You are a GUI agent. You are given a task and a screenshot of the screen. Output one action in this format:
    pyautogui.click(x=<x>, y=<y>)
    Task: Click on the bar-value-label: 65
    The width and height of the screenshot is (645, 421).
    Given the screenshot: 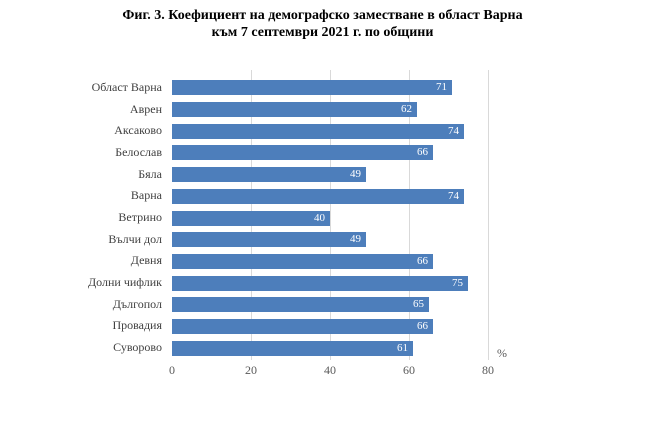 What is the action you would take?
    pyautogui.click(x=418, y=304)
    